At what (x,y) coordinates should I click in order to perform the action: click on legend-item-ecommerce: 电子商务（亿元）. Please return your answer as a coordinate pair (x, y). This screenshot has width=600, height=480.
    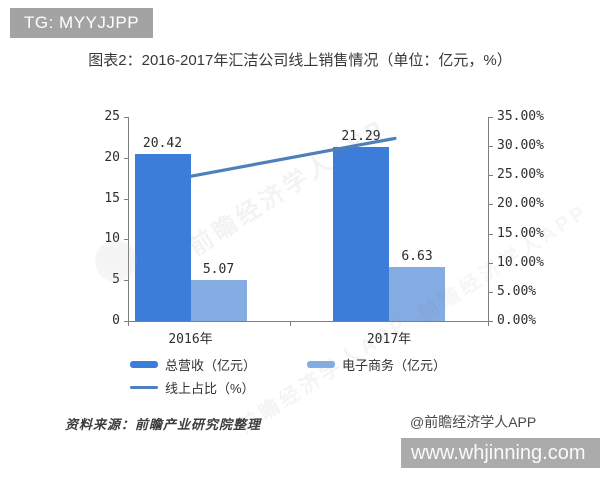
    Looking at the image, I should click on (376, 364).